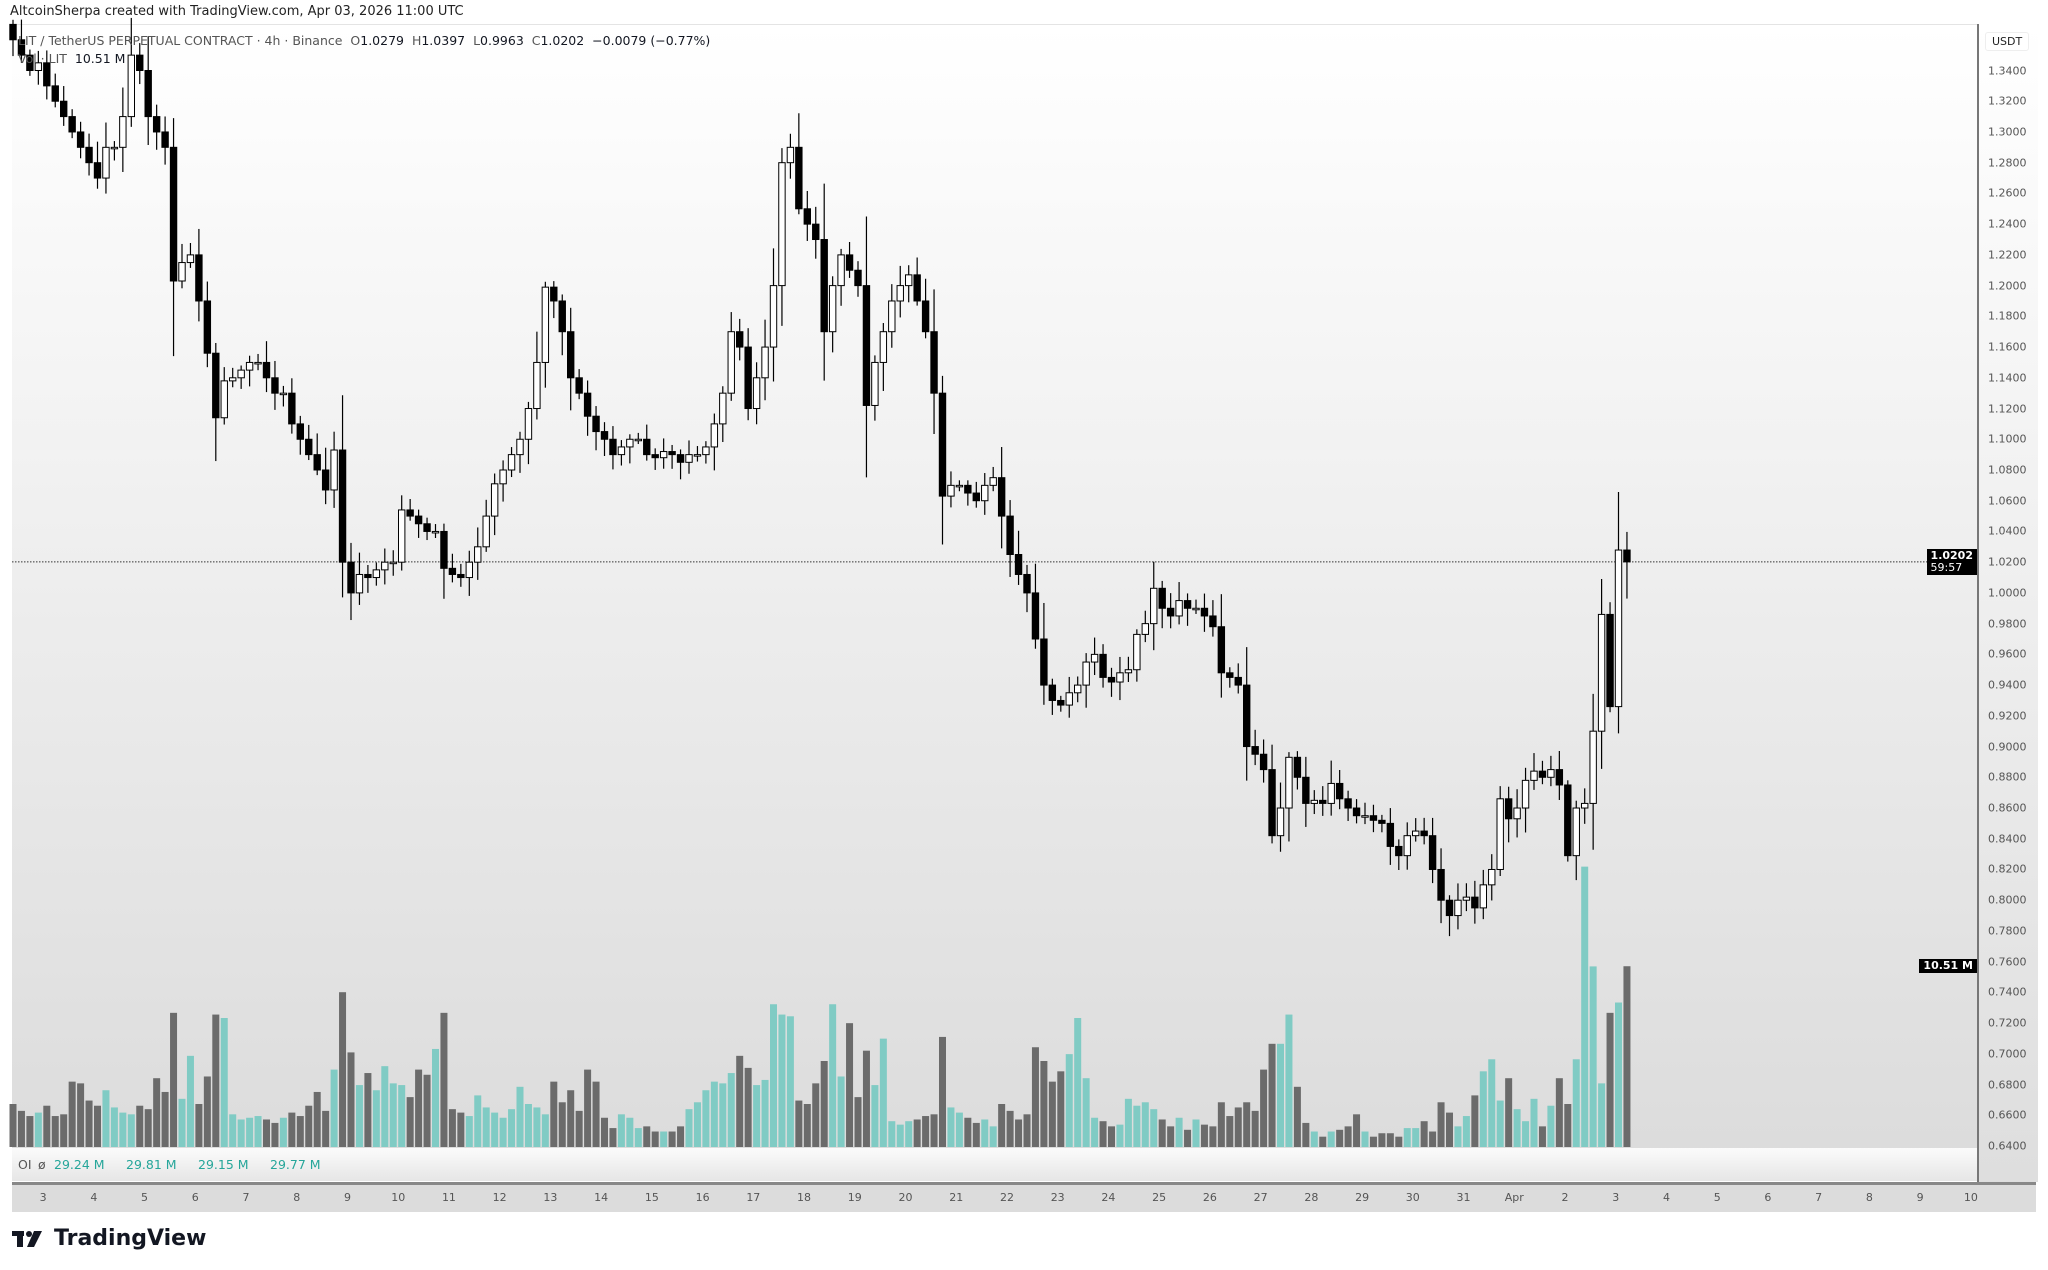  What do you see at coordinates (956, 1197) in the screenshot?
I see `date-tick: 21` at bounding box center [956, 1197].